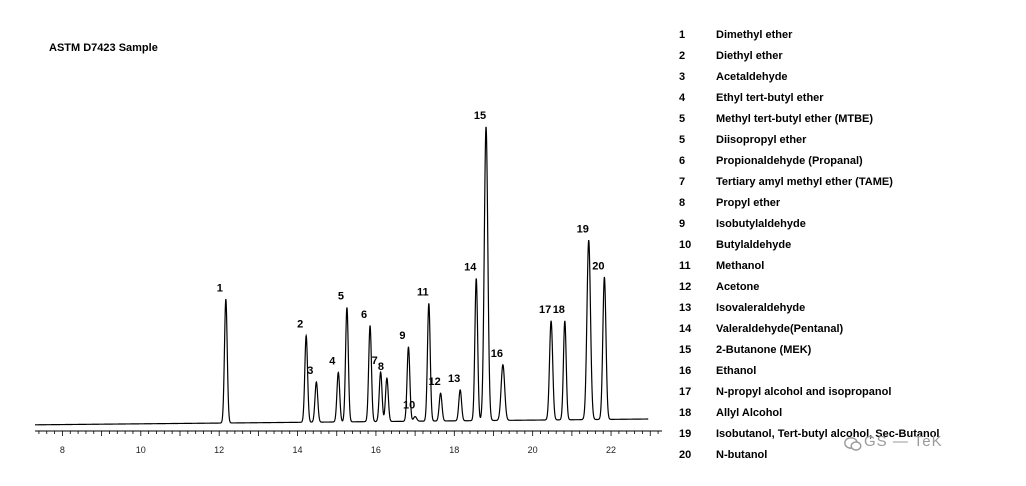 The image size is (1026, 486). Describe the element at coordinates (364, 315) in the screenshot. I see `peak-label: 6` at that location.